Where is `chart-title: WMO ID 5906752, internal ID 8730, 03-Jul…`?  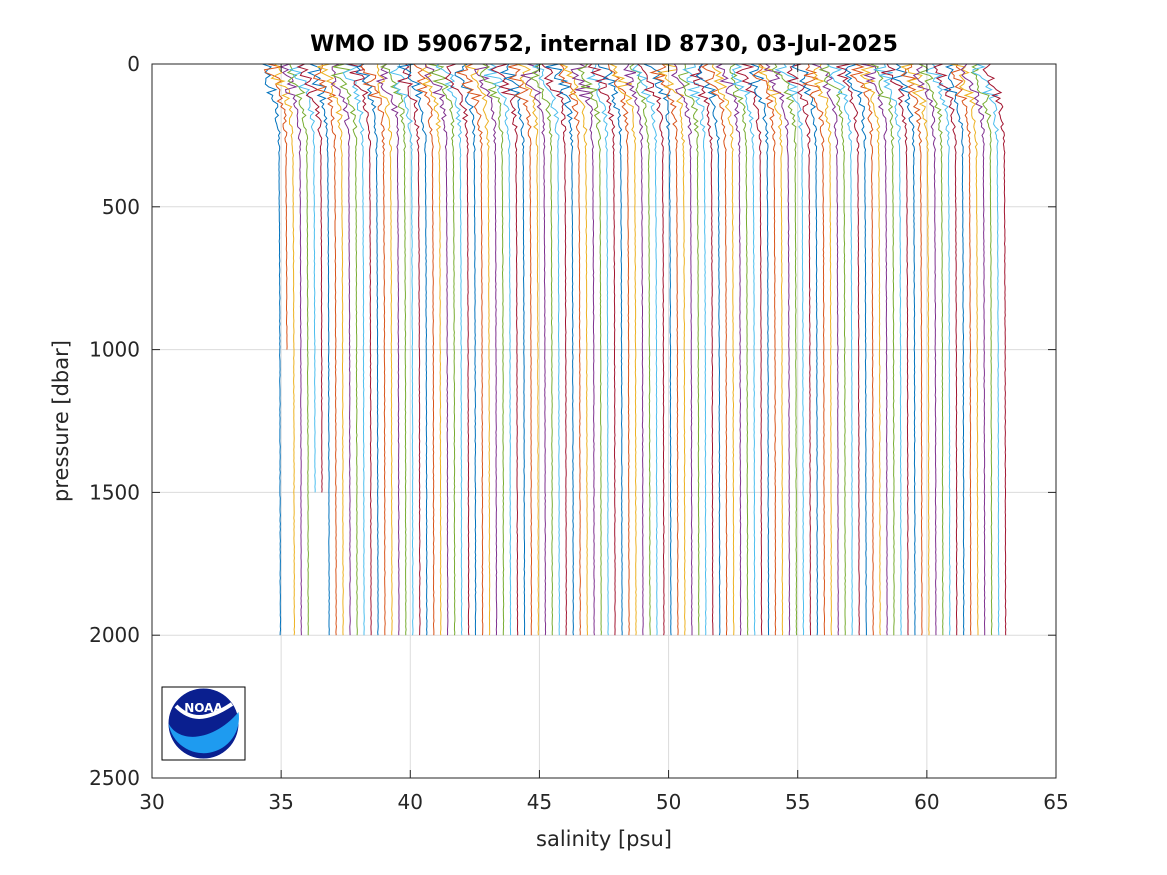 chart-title: WMO ID 5906752, internal ID 8730, 03-Jul… is located at coordinates (604, 44).